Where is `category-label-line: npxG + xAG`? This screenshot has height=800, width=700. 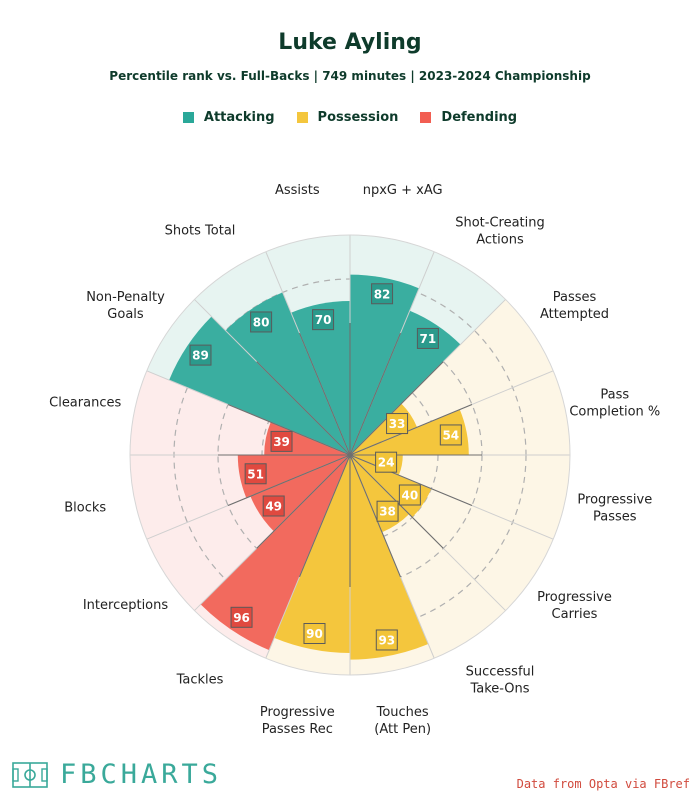 category-label-line: npxG + xAG is located at coordinates (403, 190).